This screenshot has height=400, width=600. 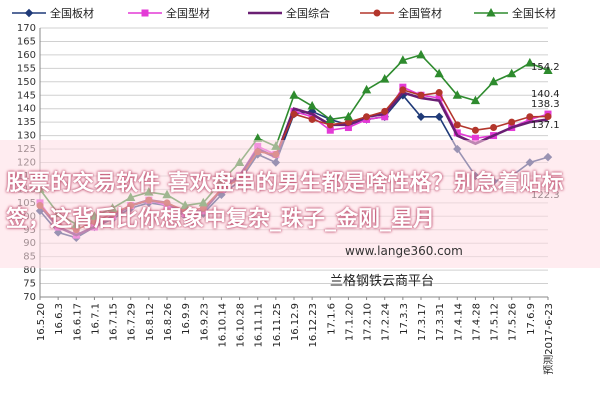 I want to click on x-tick-label: 16.10.28, so click(x=241, y=325).